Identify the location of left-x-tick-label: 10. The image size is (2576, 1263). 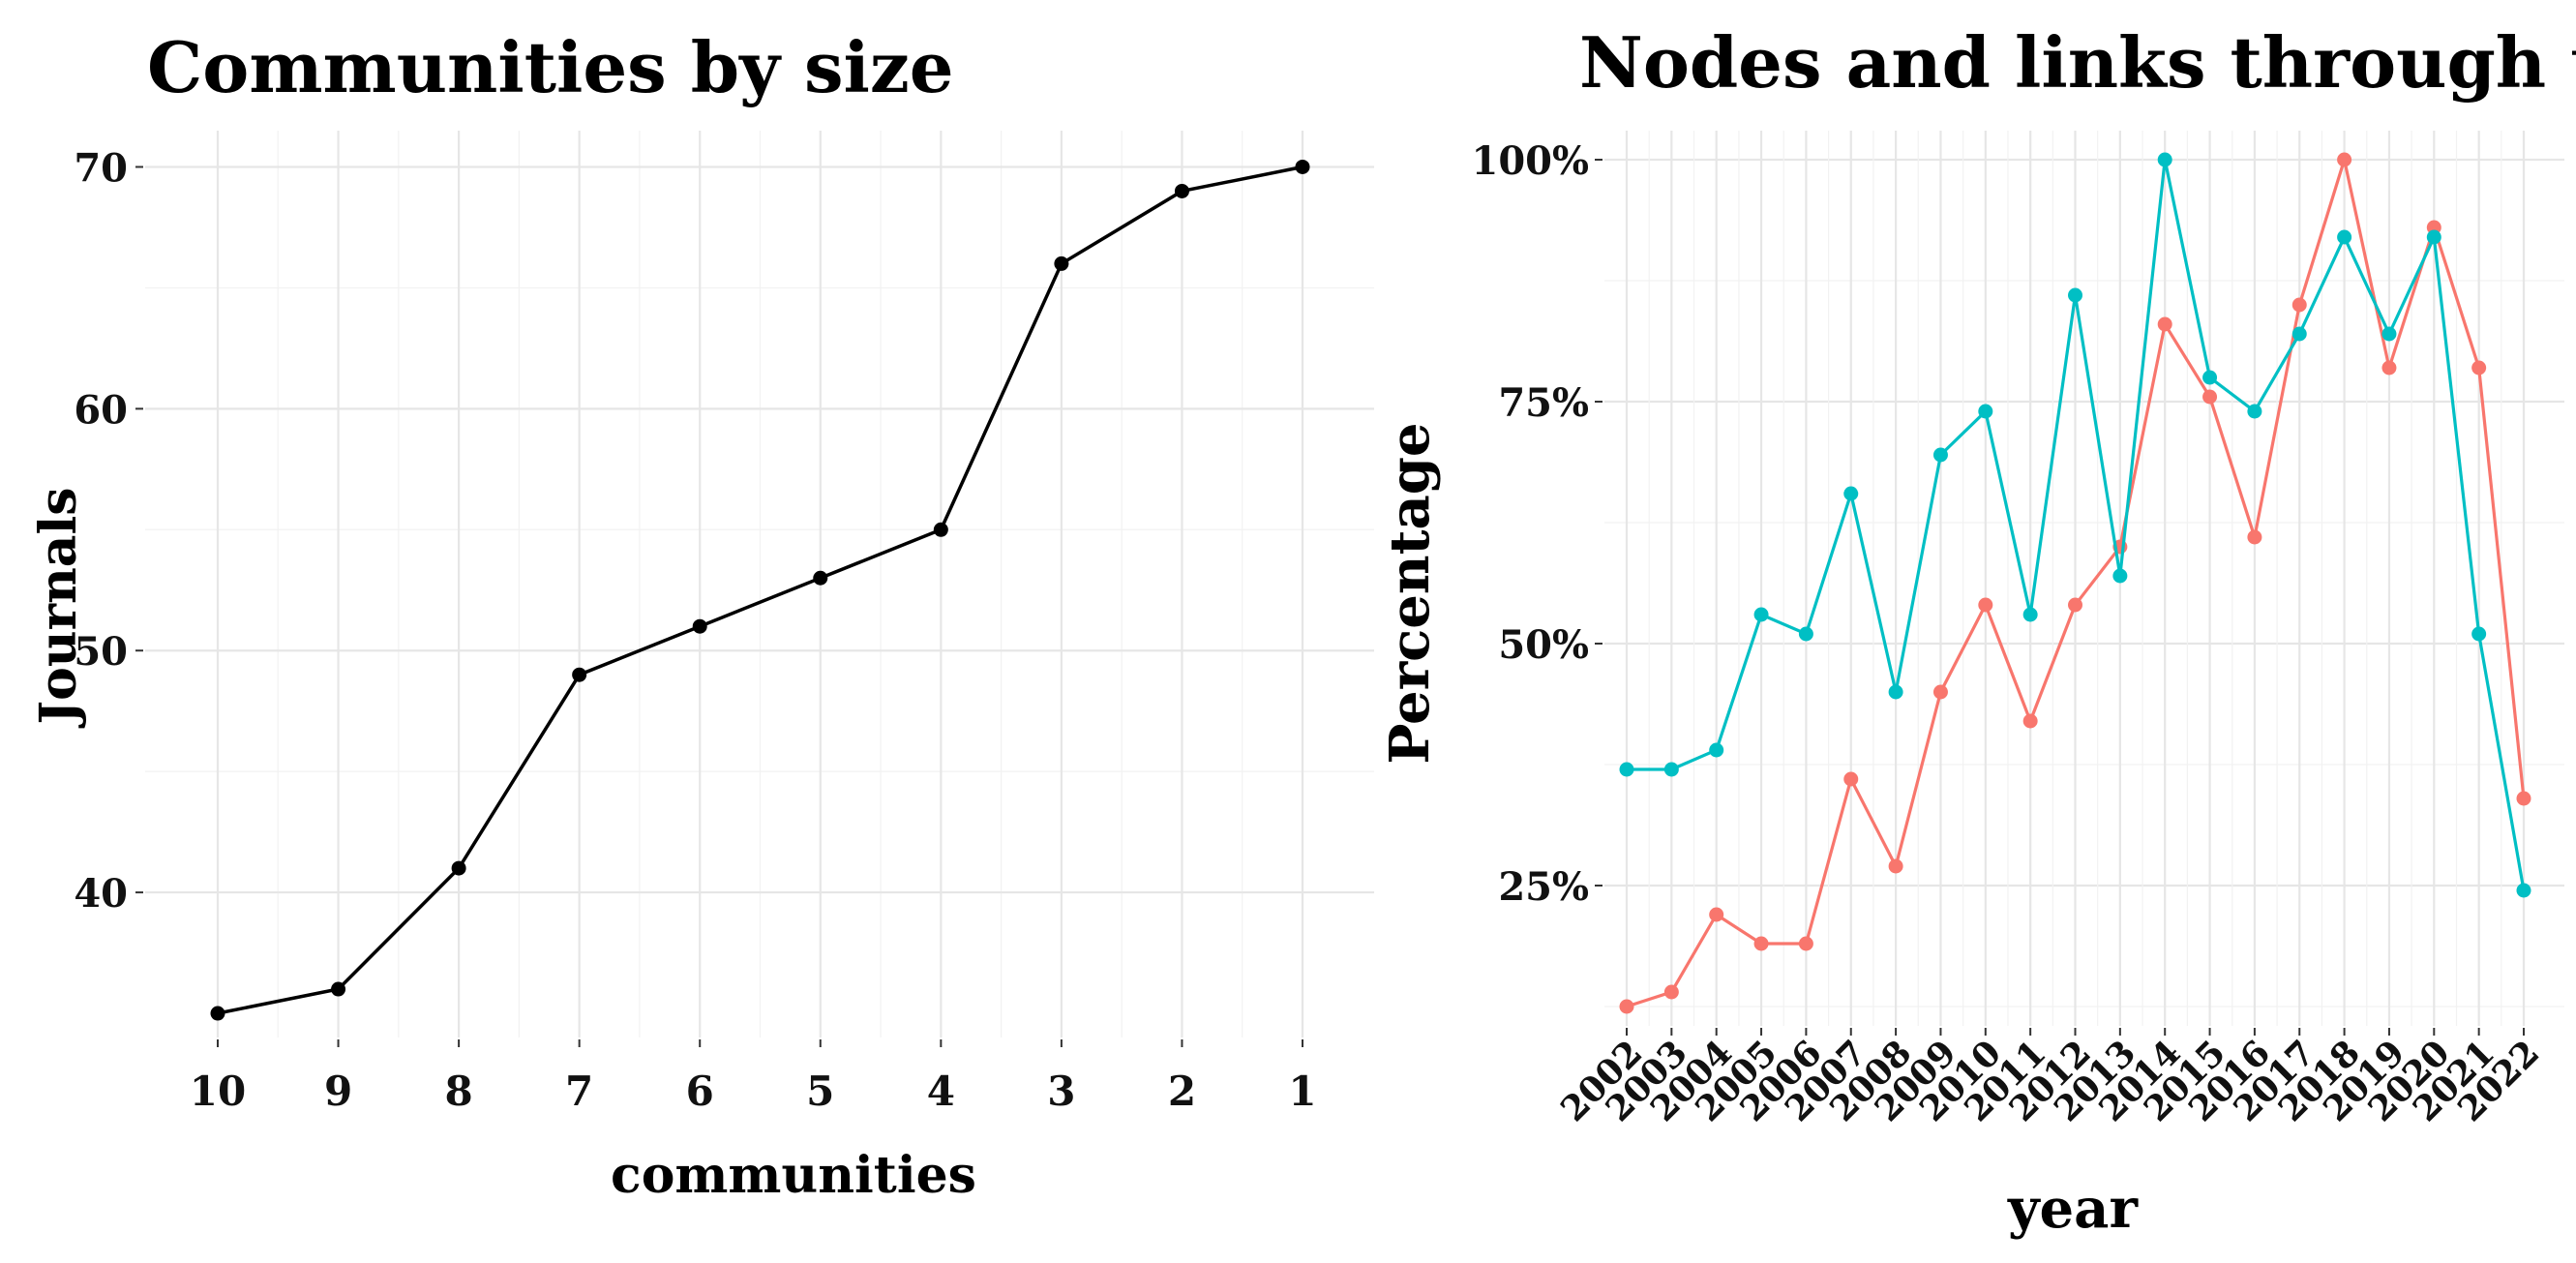
(218, 1091).